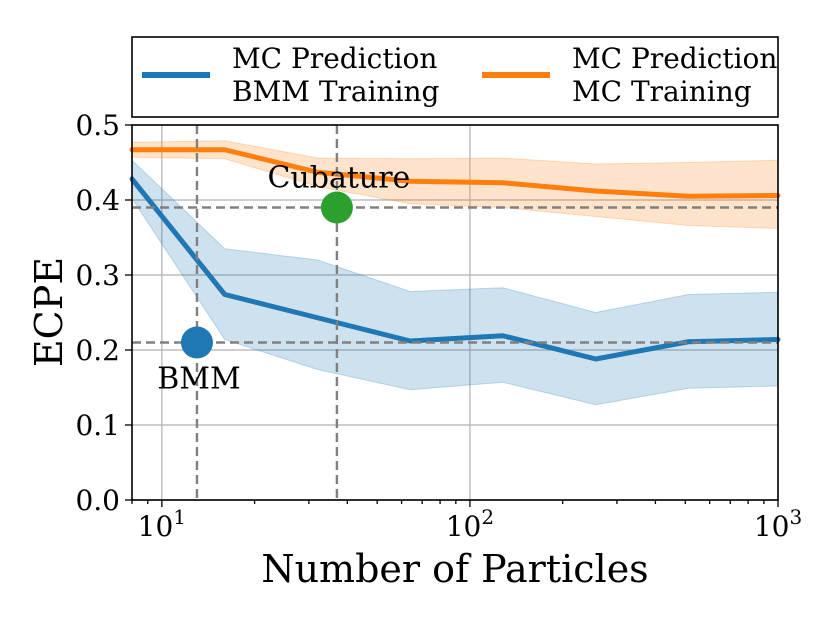 This screenshot has width=830, height=623. I want to click on reference-point-cubature, so click(336, 207).